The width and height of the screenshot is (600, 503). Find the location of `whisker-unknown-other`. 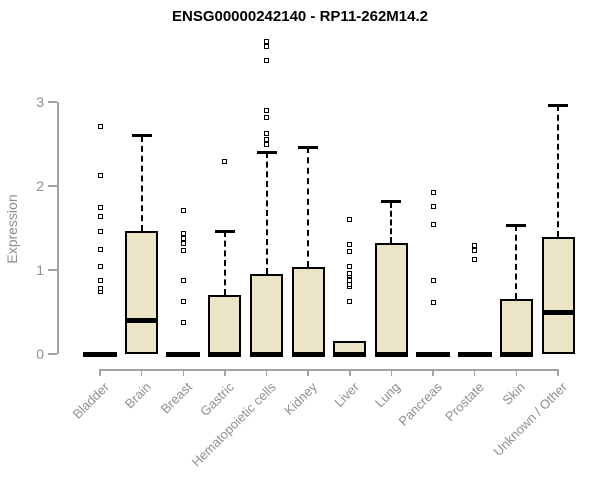

whisker-unknown-other is located at coordinates (558, 171).